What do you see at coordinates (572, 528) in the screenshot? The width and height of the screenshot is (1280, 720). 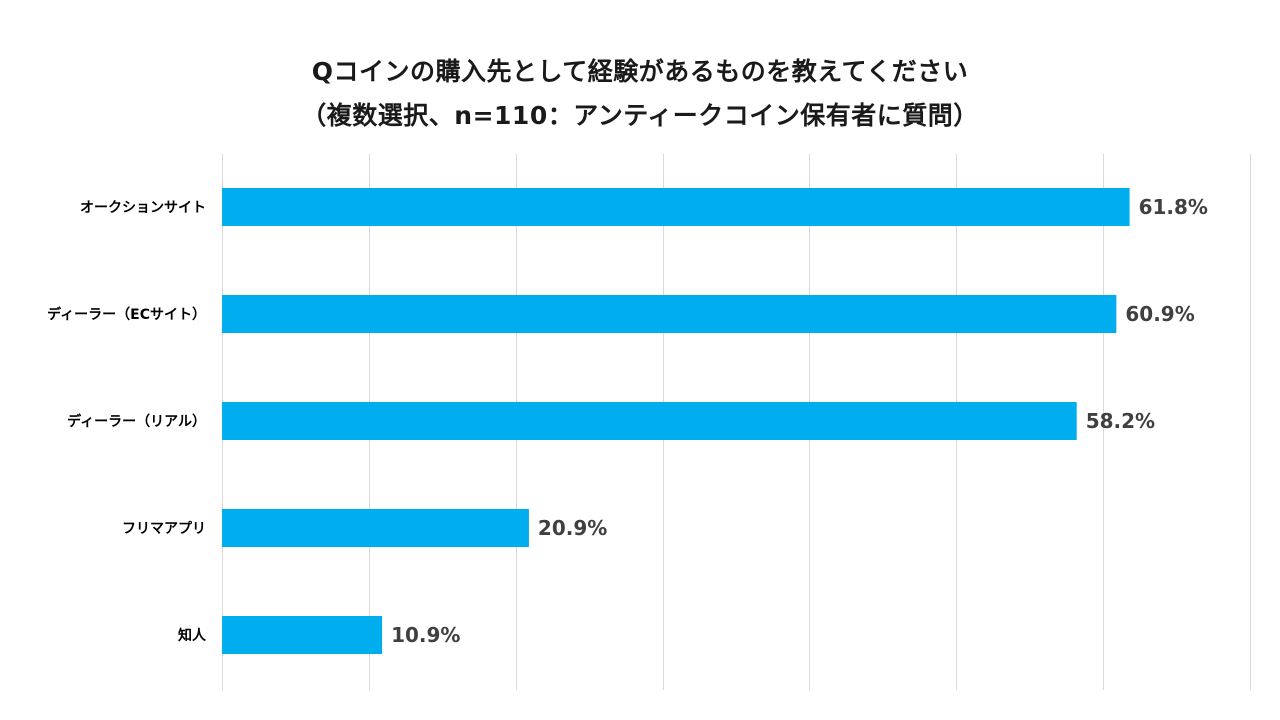 I see `data-label: 20.9%` at bounding box center [572, 528].